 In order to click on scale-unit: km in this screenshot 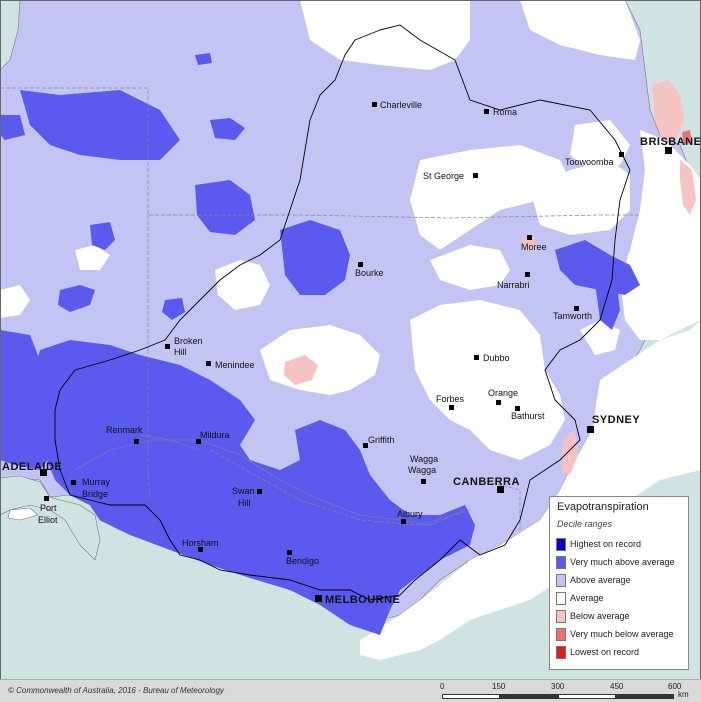, I will do `click(683, 694)`.